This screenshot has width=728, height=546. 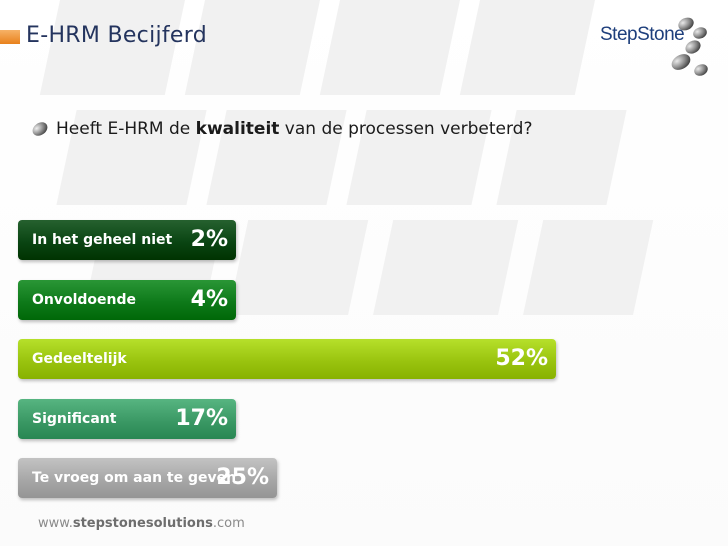 What do you see at coordinates (655, 50) in the screenshot?
I see `stepstone-logo: StepStone` at bounding box center [655, 50].